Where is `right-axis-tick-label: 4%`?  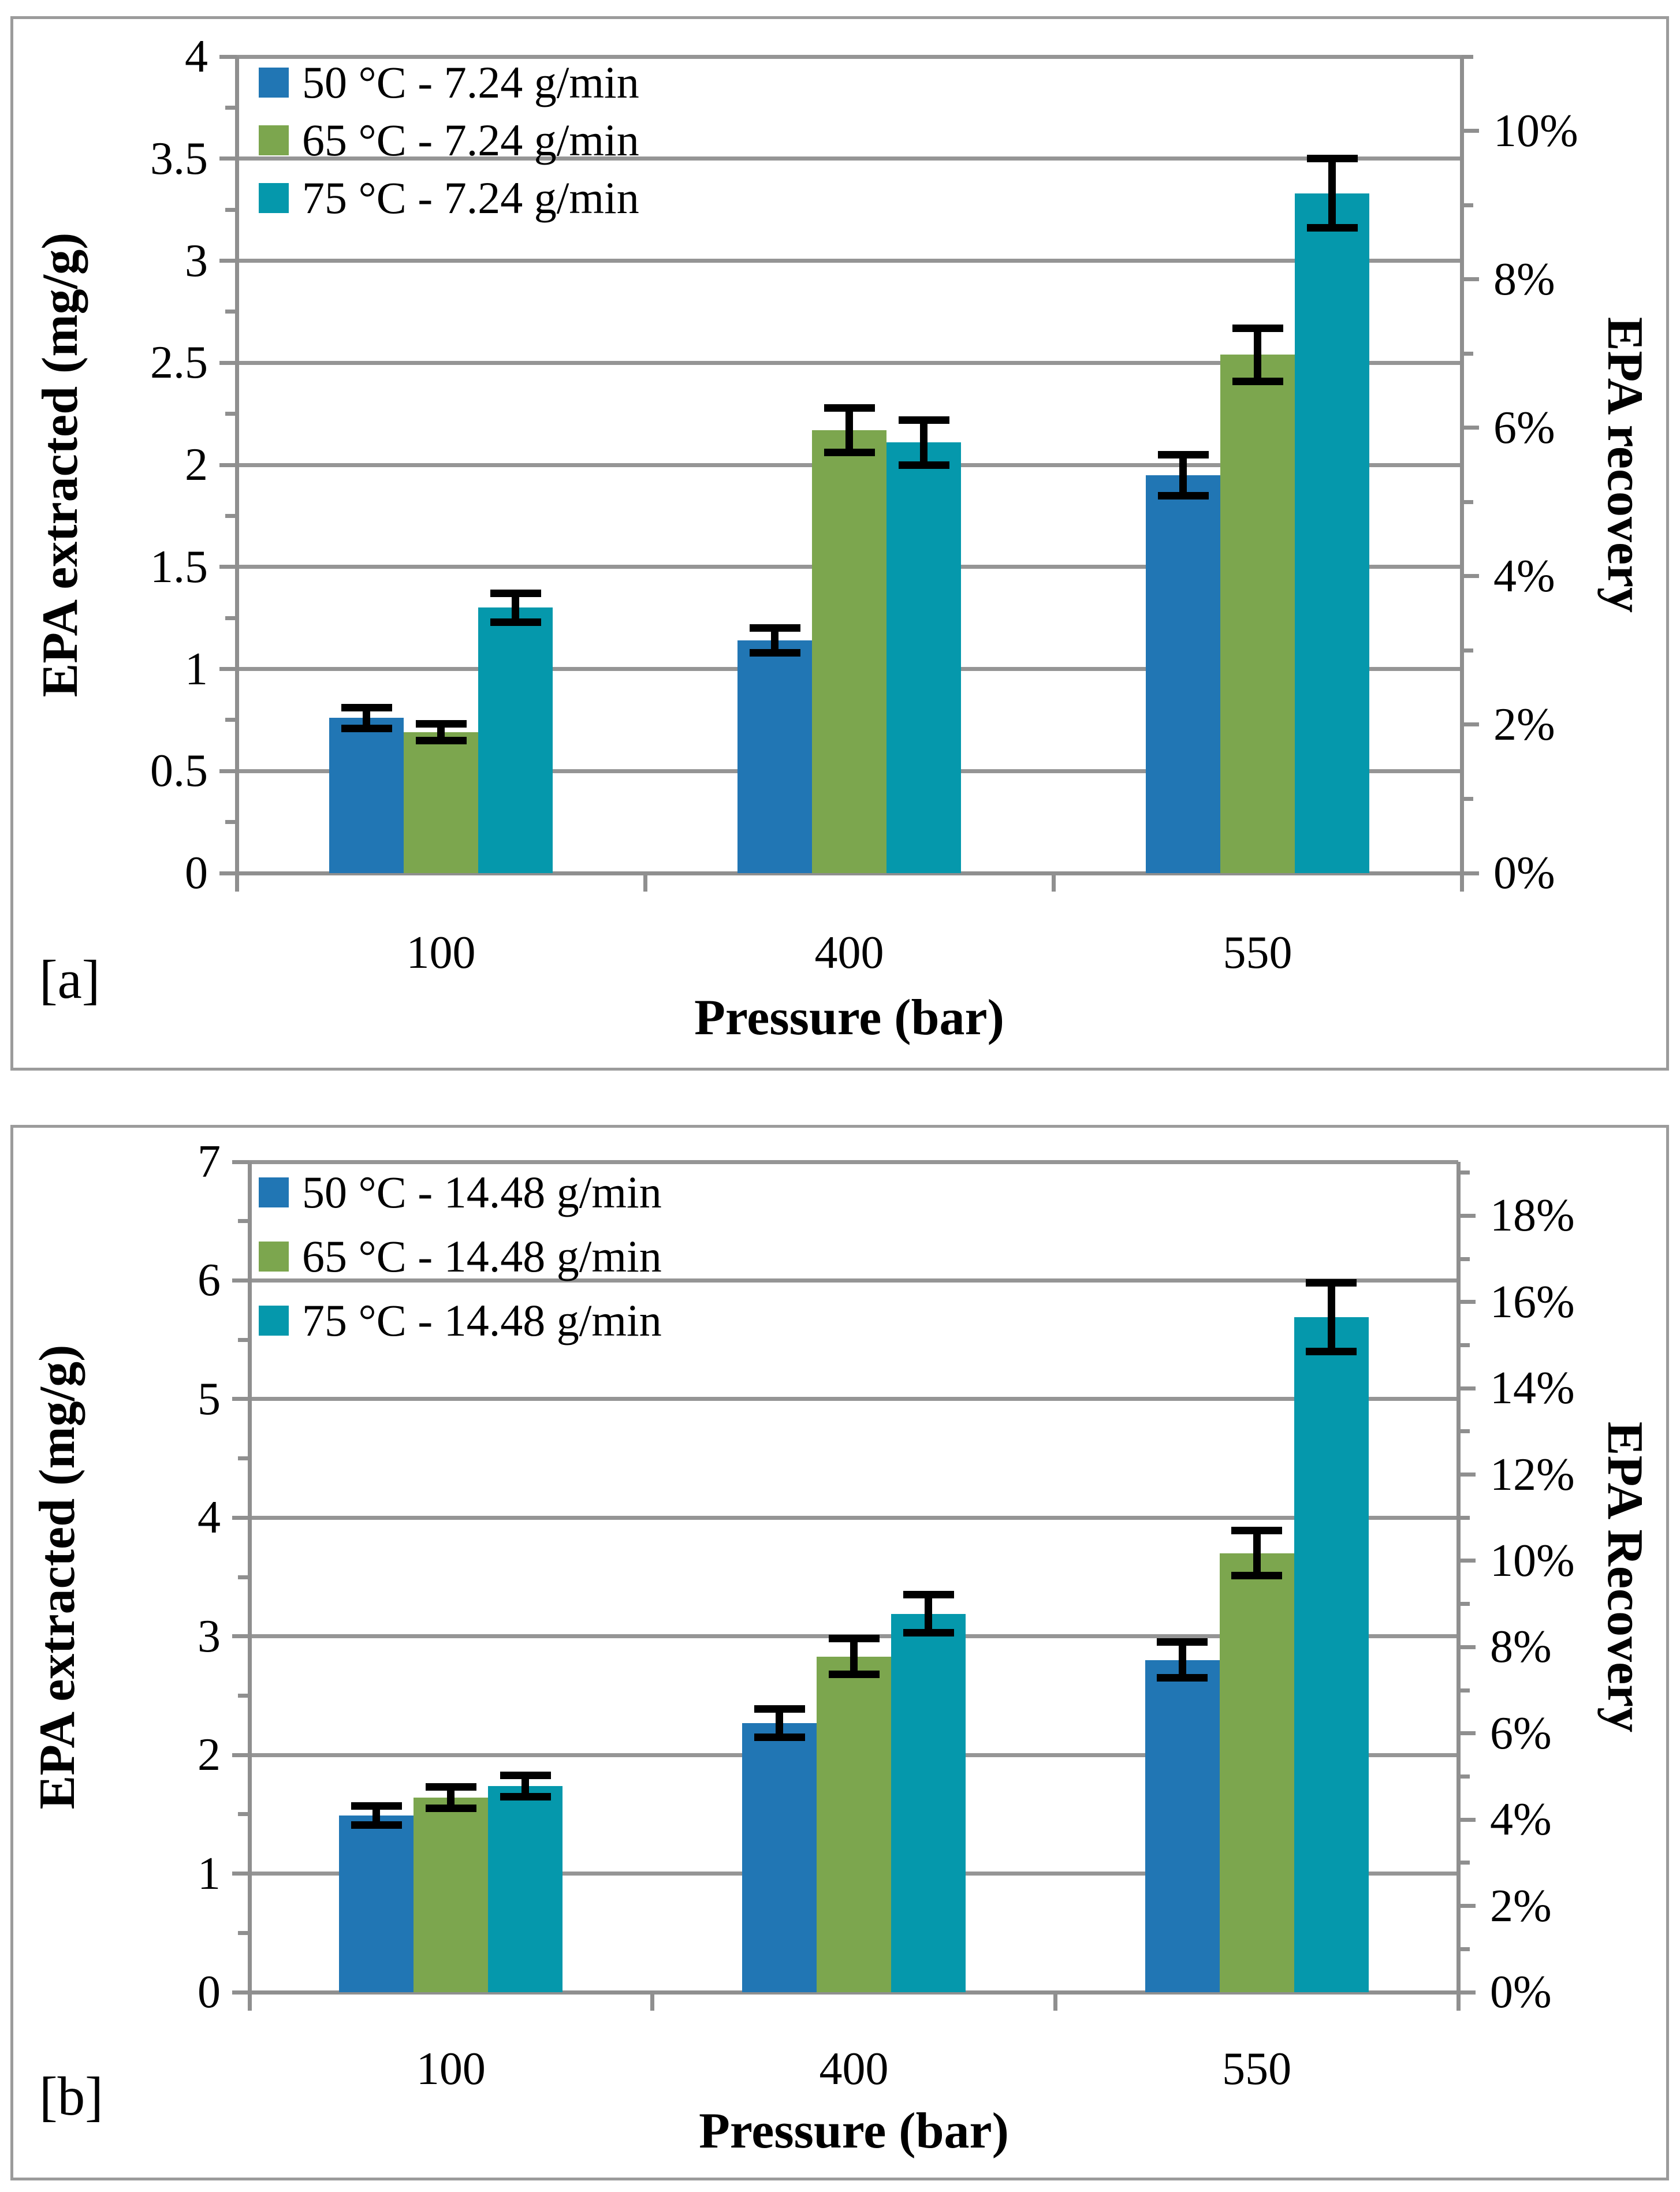
right-axis-tick-label: 4% is located at coordinates (1524, 576).